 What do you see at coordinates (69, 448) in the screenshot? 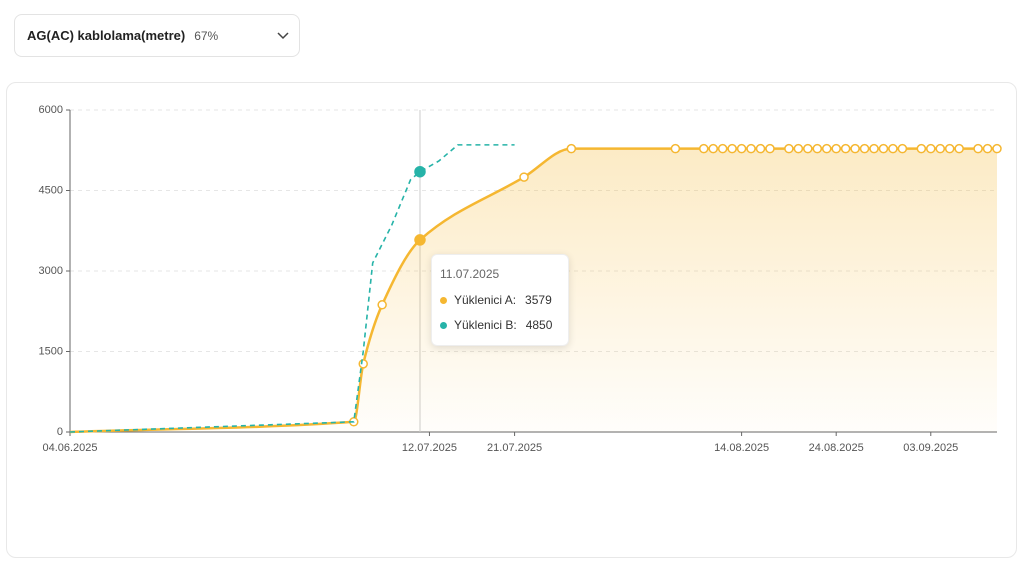
I see `x-tick-label: 04.06.2025` at bounding box center [69, 448].